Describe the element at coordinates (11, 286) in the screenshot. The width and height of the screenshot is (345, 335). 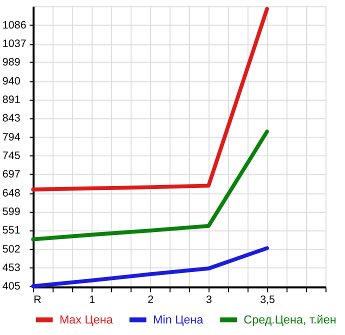
I see `y-tick-label: 405` at that location.